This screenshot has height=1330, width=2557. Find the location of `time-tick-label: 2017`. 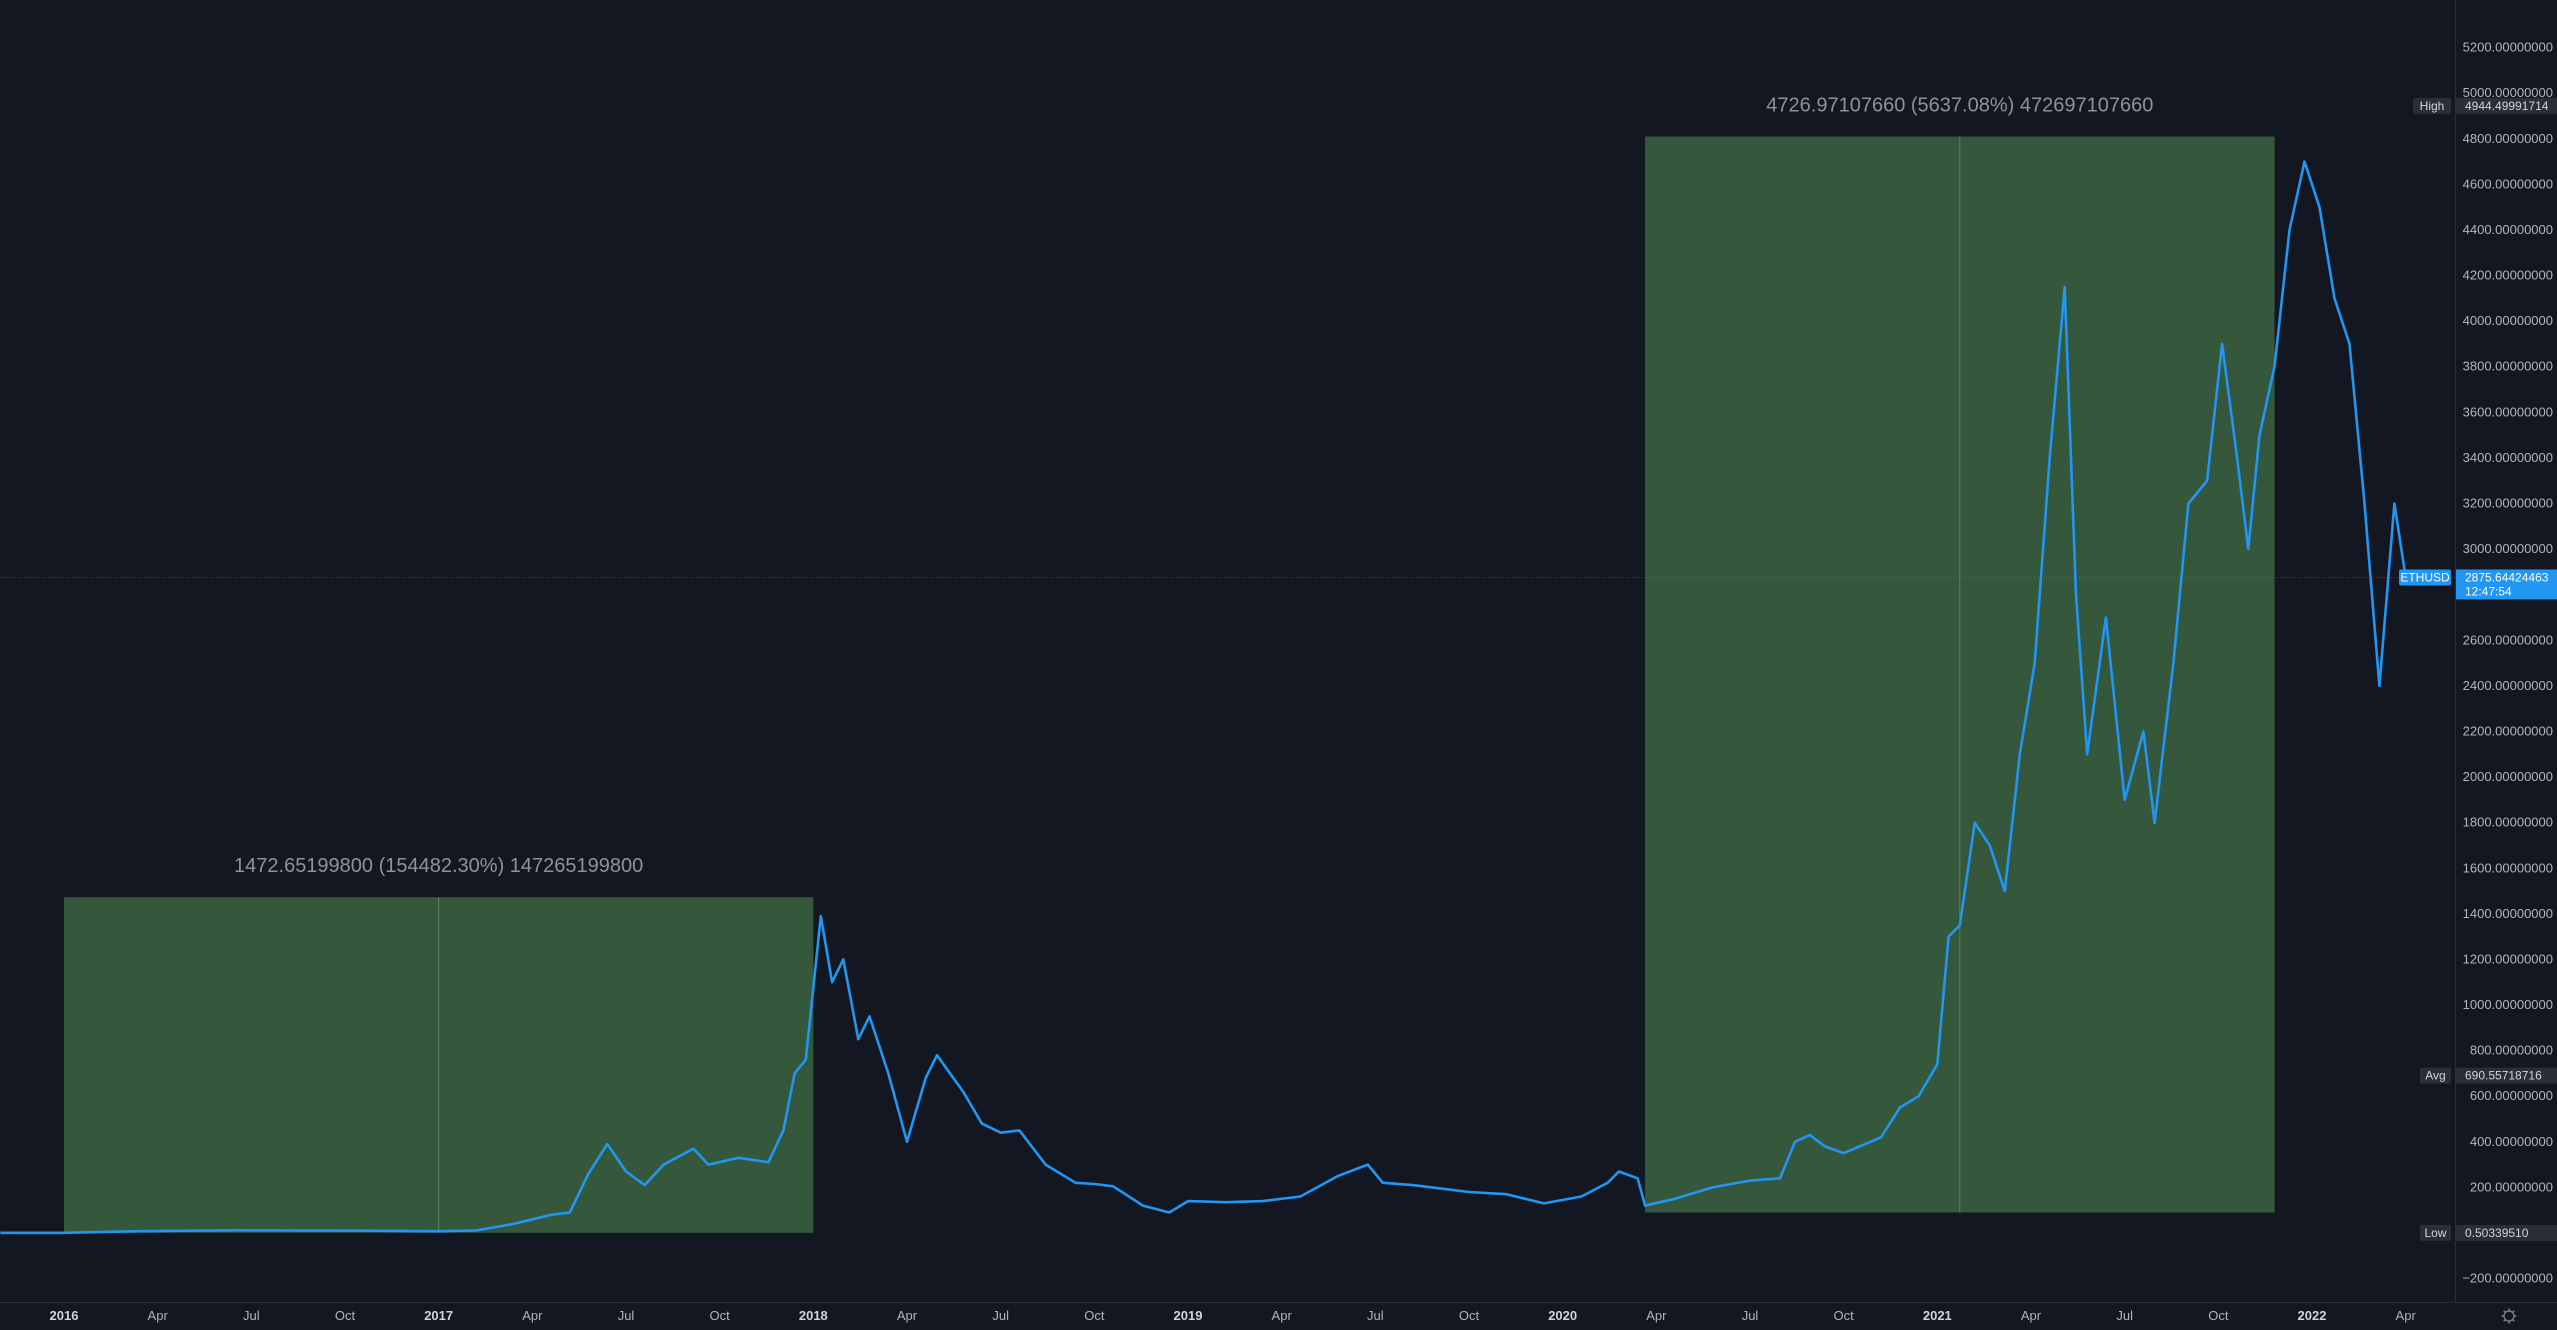

time-tick-label: 2017 is located at coordinates (438, 1315).